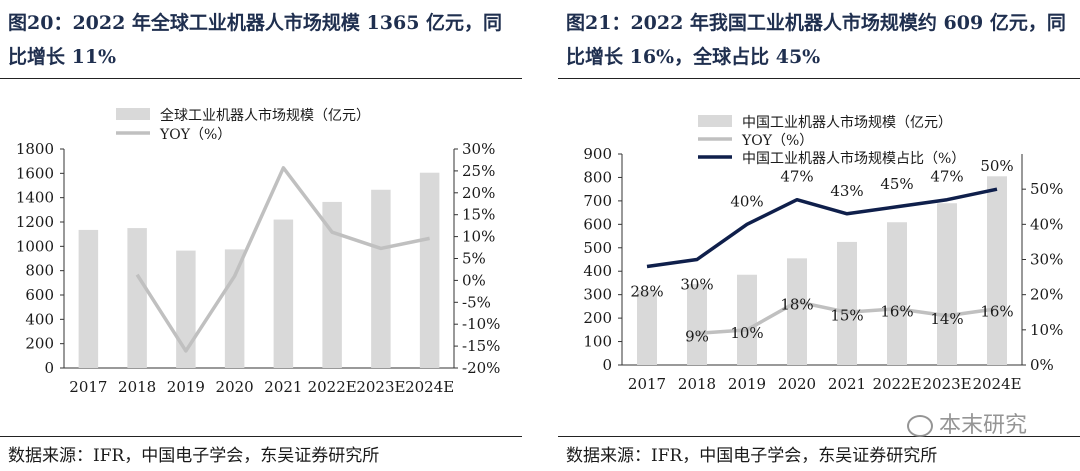 The width and height of the screenshot is (1080, 471). Describe the element at coordinates (796, 305) in the screenshot. I see `data-label: 18%` at that location.